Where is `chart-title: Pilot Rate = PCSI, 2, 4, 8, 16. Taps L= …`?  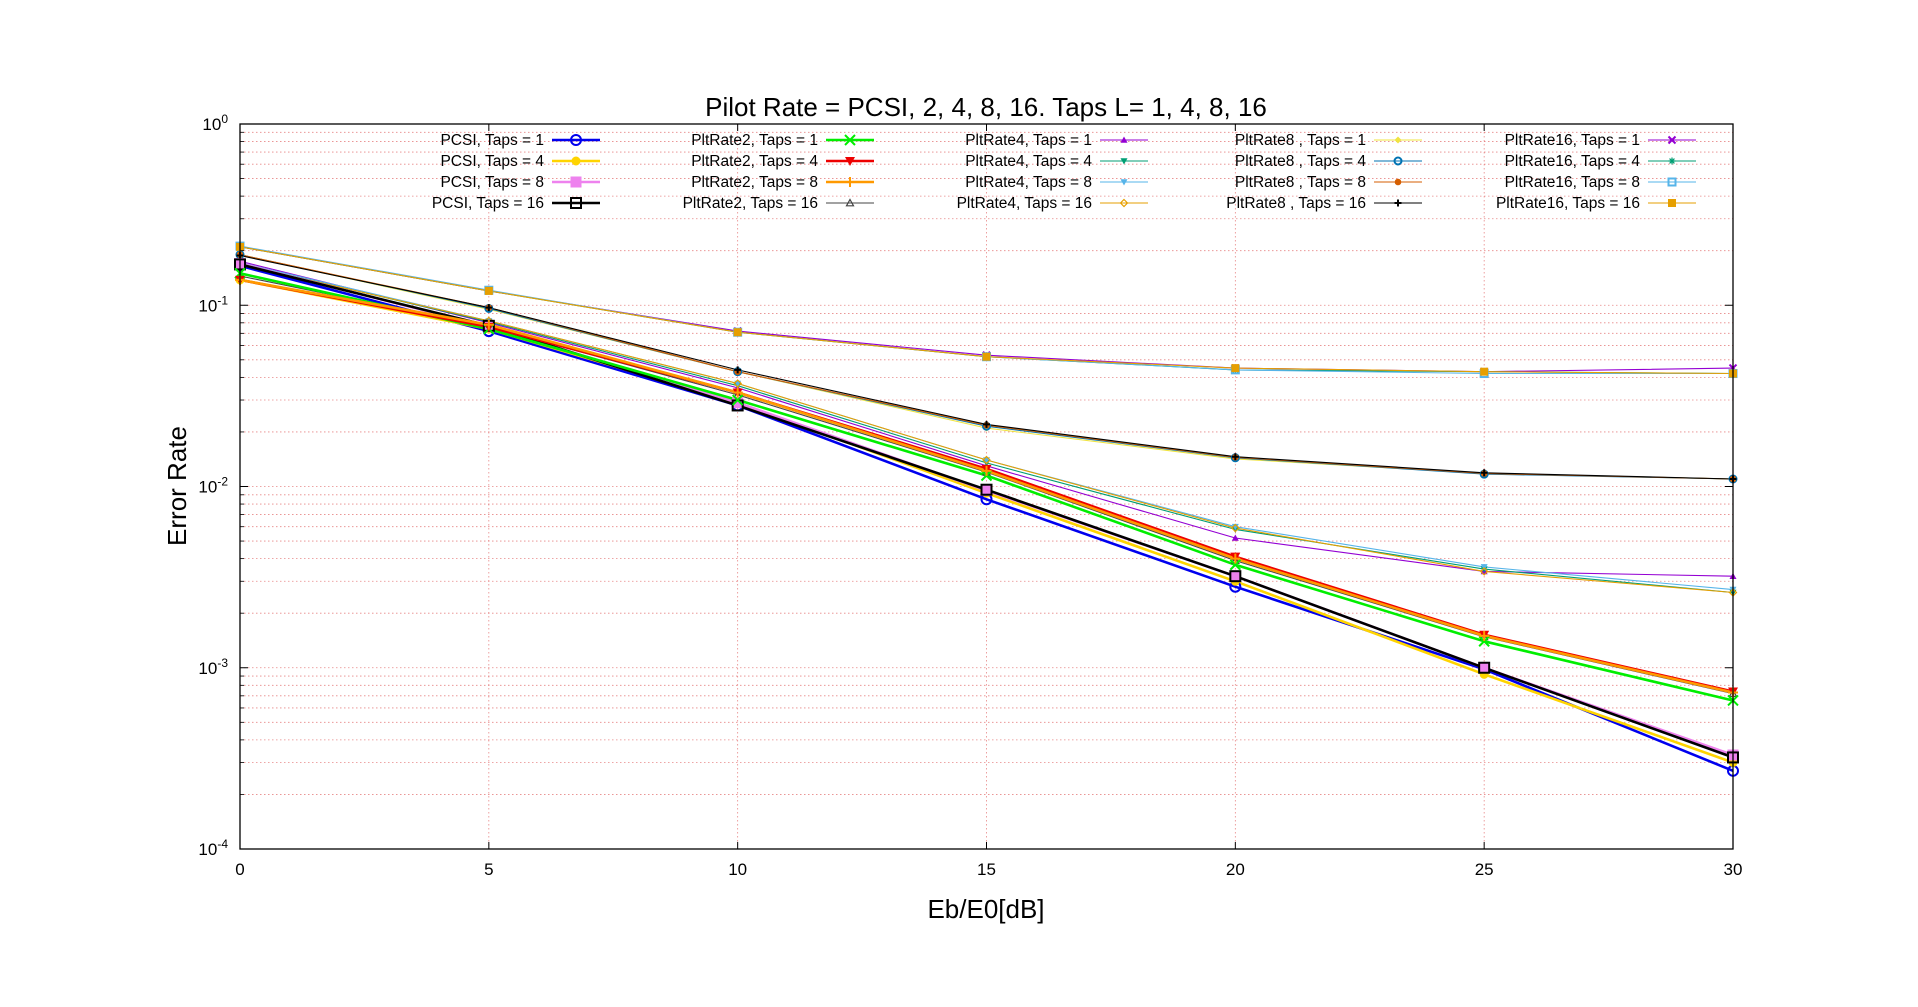
chart-title: Pilot Rate = PCSI, 2, 4, 8, 16. Taps L= … is located at coordinates (986, 107).